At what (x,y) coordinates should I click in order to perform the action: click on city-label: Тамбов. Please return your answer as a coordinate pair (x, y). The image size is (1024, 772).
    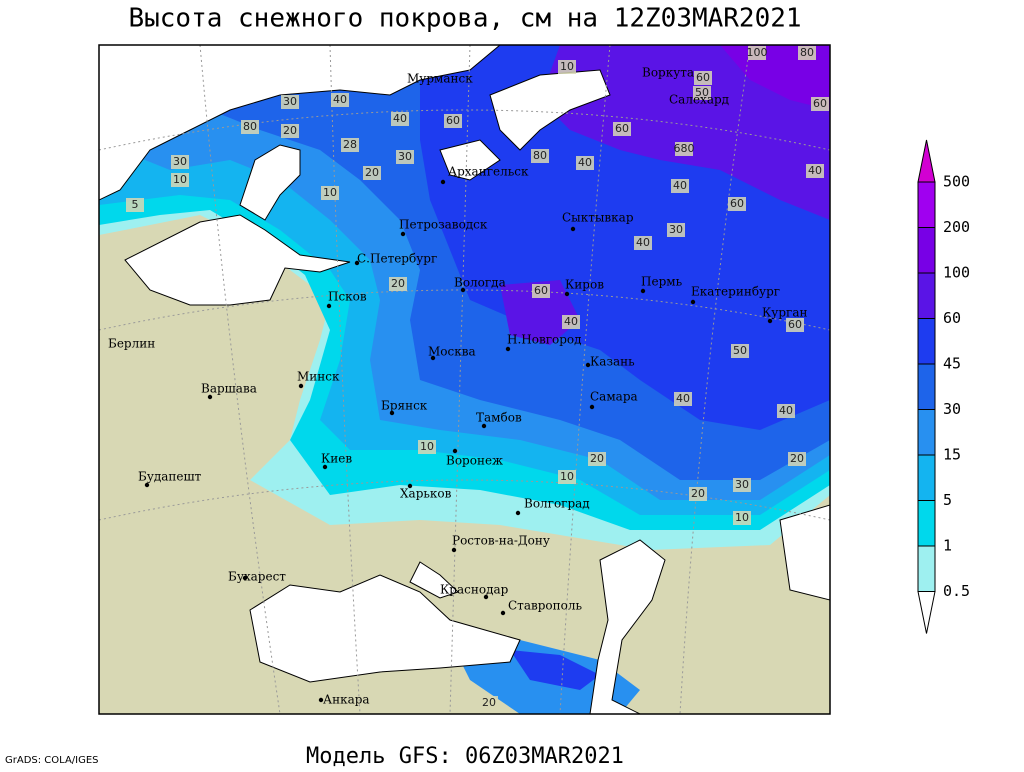
    Looking at the image, I should click on (499, 418).